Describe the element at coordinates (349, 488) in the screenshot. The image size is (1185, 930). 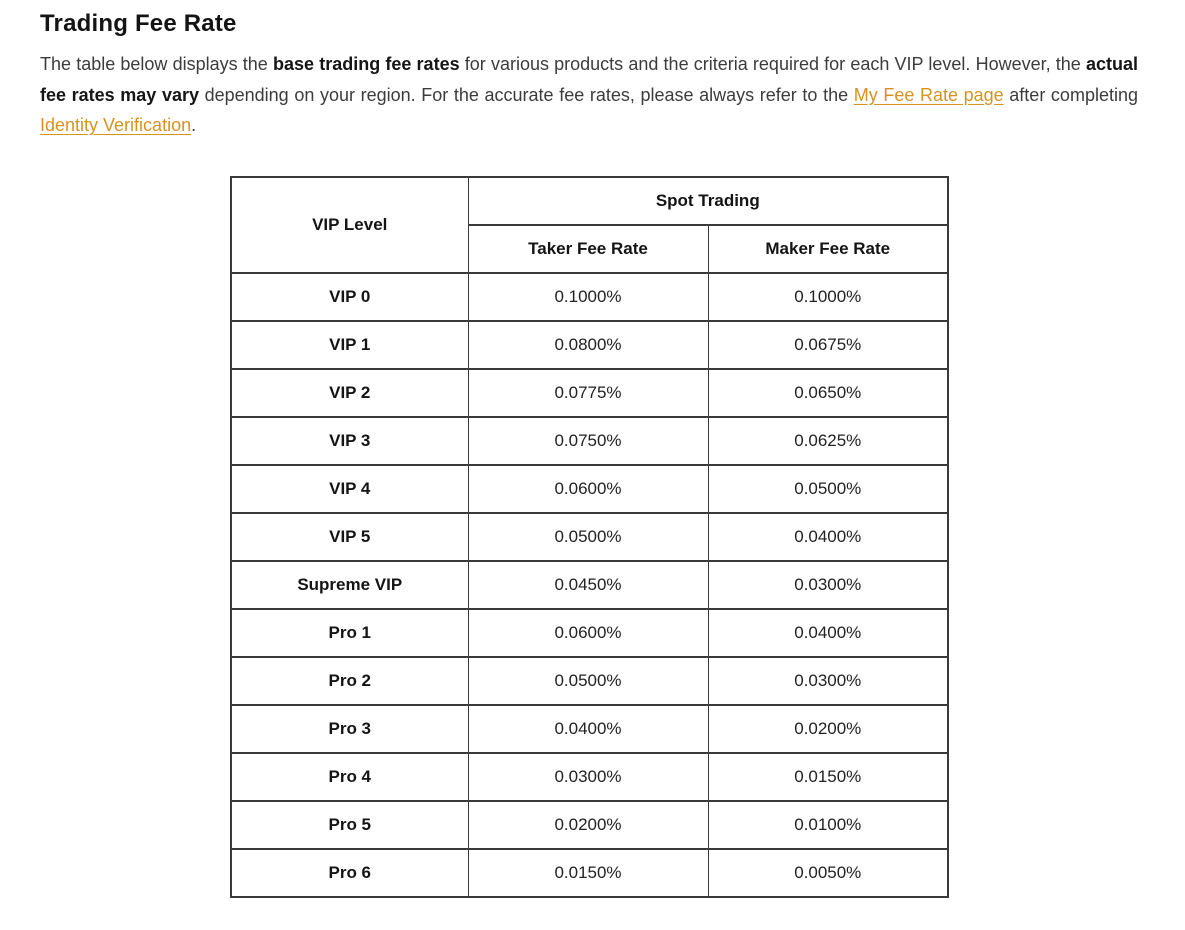
I see `vip-level-cell: VIP 4` at that location.